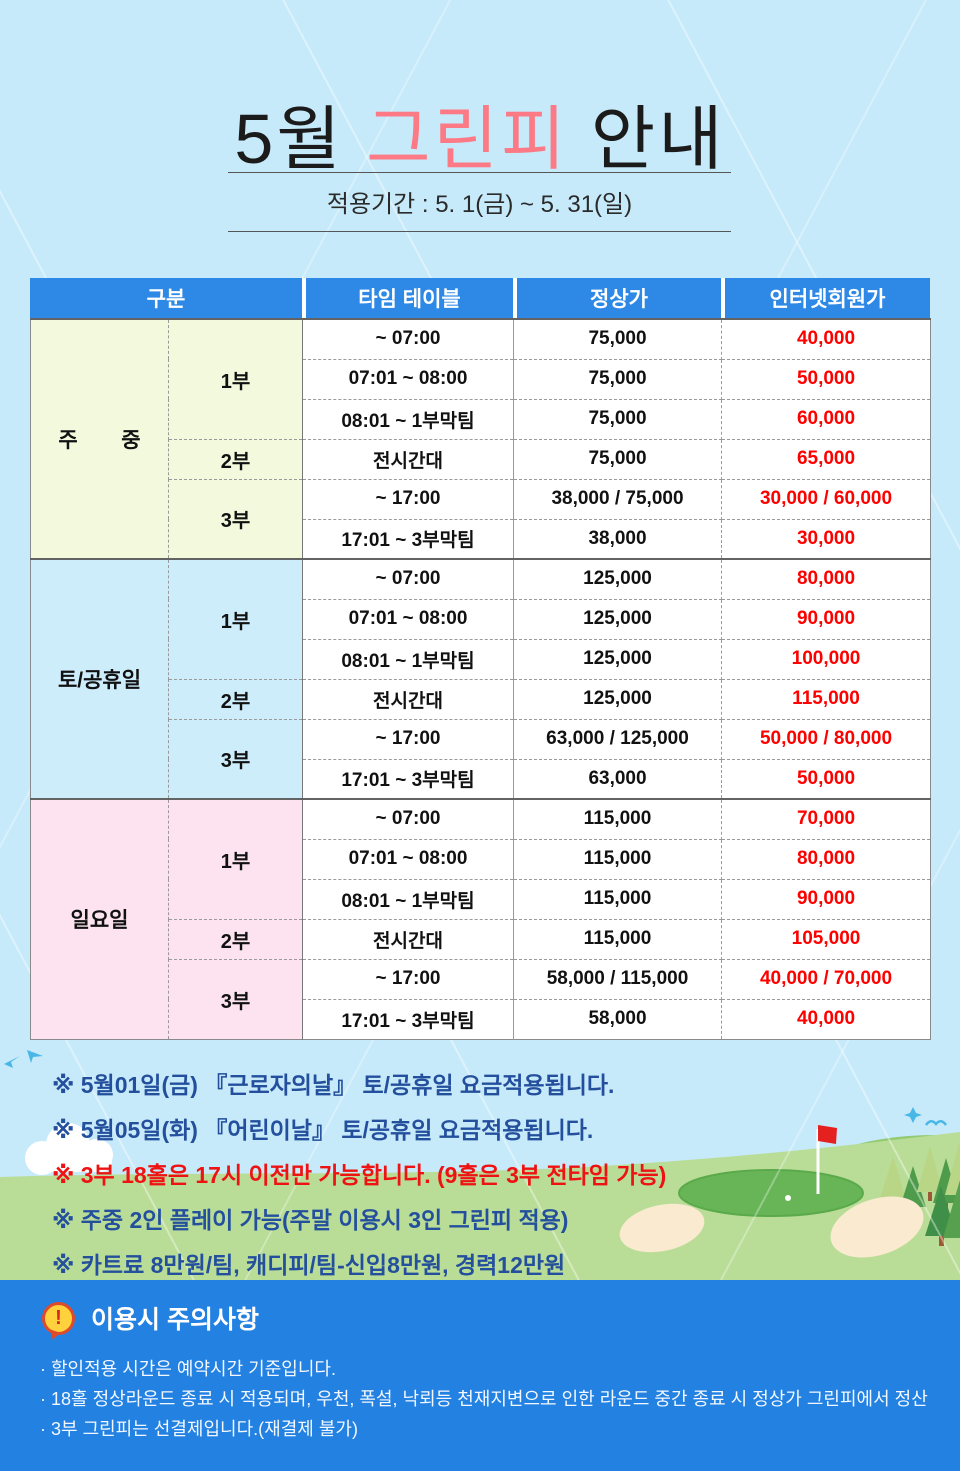  Describe the element at coordinates (826, 499) in the screenshot. I see `member-price-cell: 30,000 / 60,000` at that location.